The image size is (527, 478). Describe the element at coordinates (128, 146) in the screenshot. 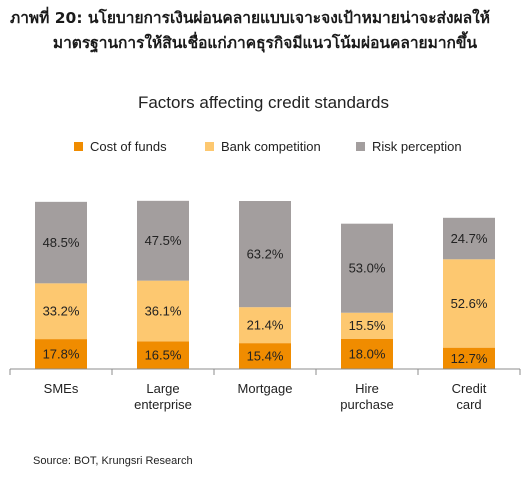

I see `legend-label-cost-of-funds: Cost of funds` at that location.